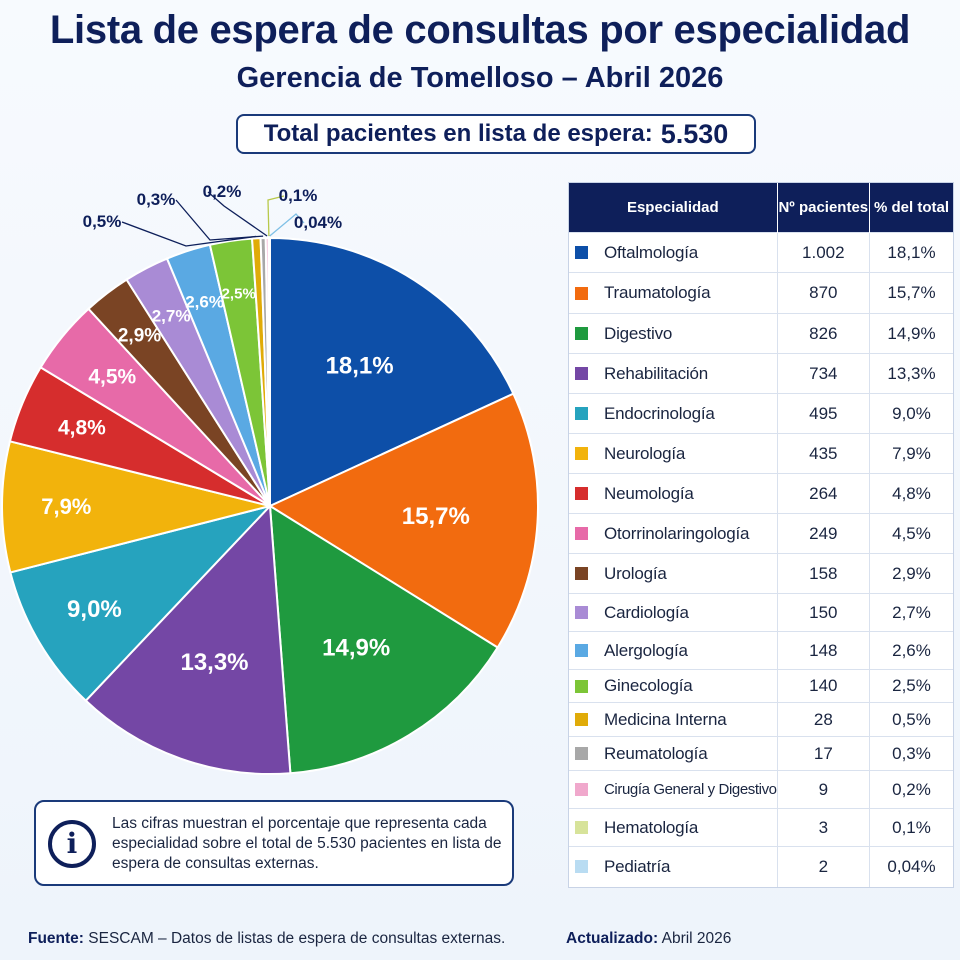 This screenshot has width=960, height=960. I want to click on total-patients-label: Total pacientes en lista de espera:, so click(458, 133).